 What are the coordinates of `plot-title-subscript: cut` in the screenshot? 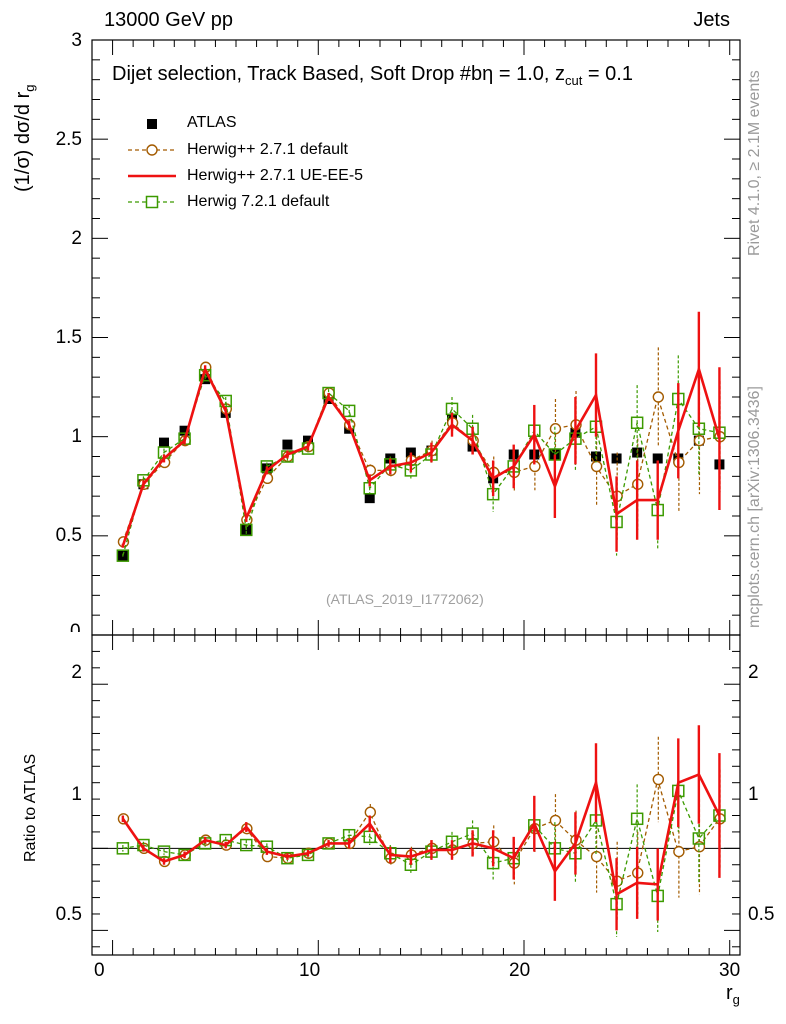 It's located at (574, 80).